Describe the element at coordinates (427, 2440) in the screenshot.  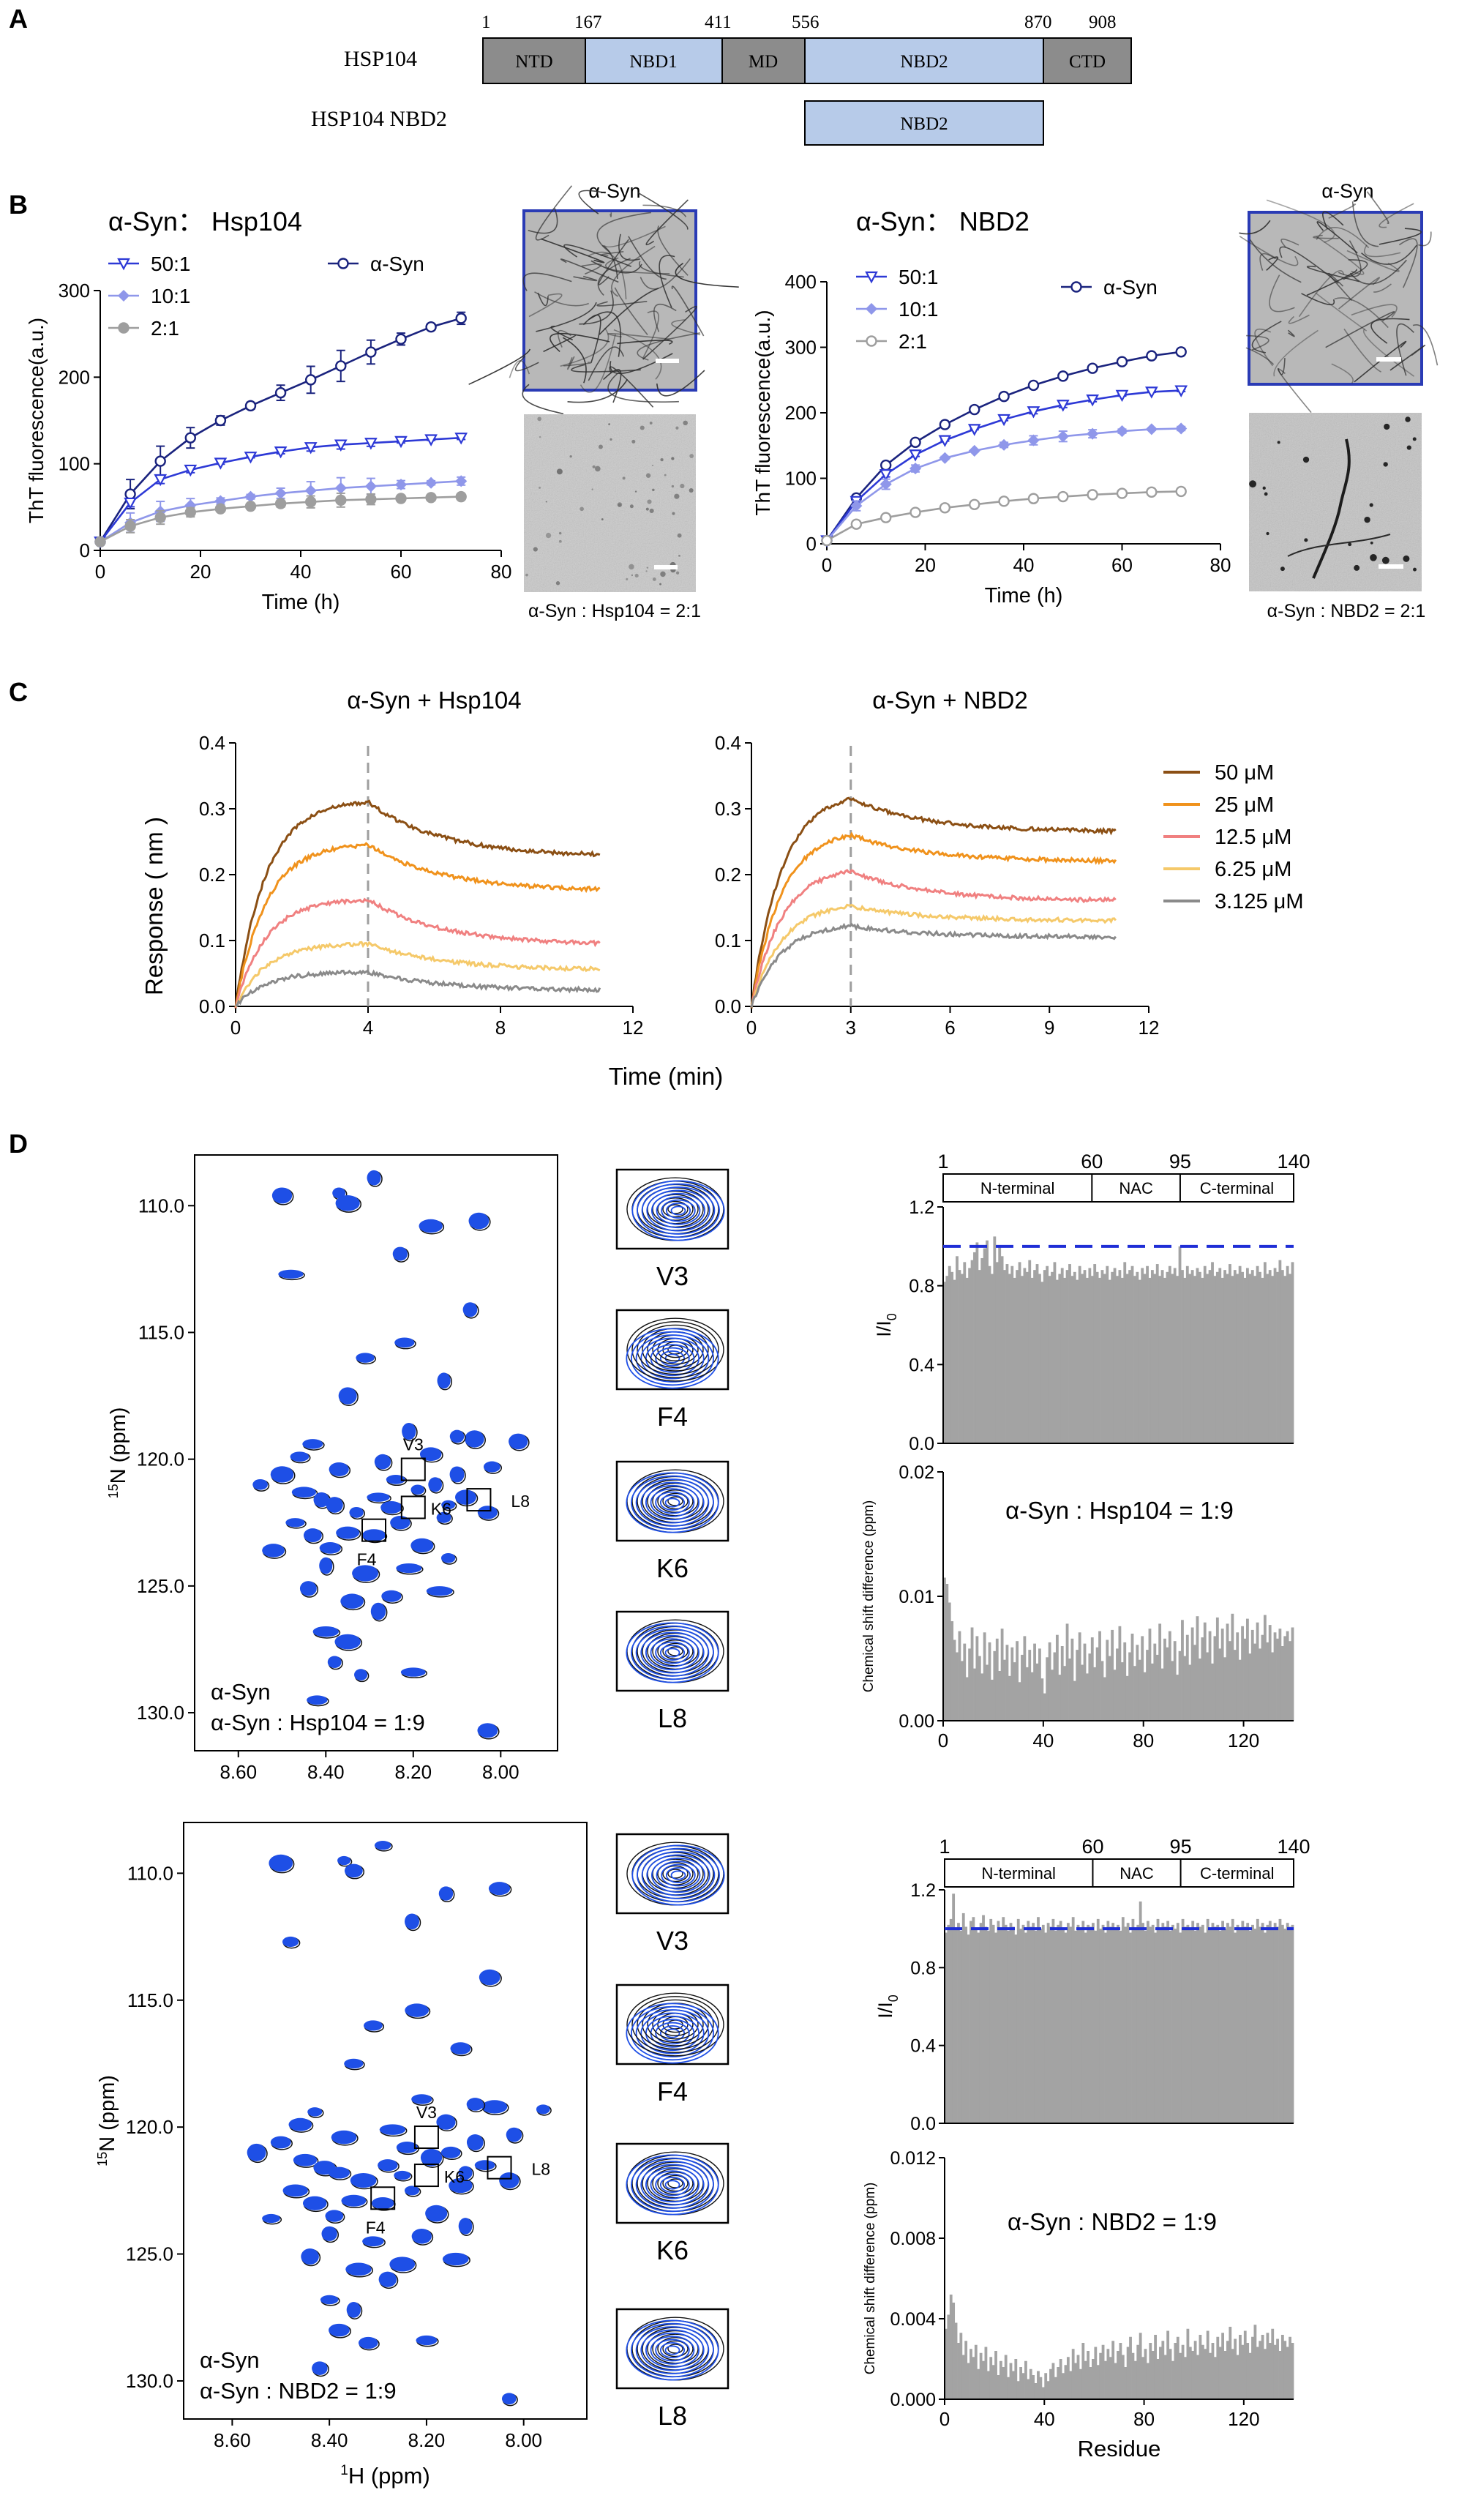
I see `x-tick-label: 8.20` at that location.